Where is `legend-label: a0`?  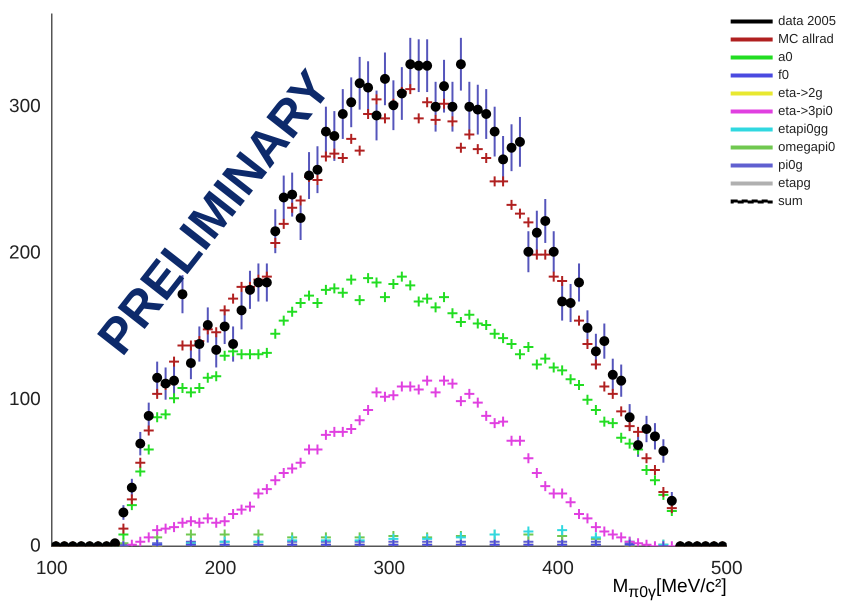
legend-label: a0 is located at coordinates (785, 56).